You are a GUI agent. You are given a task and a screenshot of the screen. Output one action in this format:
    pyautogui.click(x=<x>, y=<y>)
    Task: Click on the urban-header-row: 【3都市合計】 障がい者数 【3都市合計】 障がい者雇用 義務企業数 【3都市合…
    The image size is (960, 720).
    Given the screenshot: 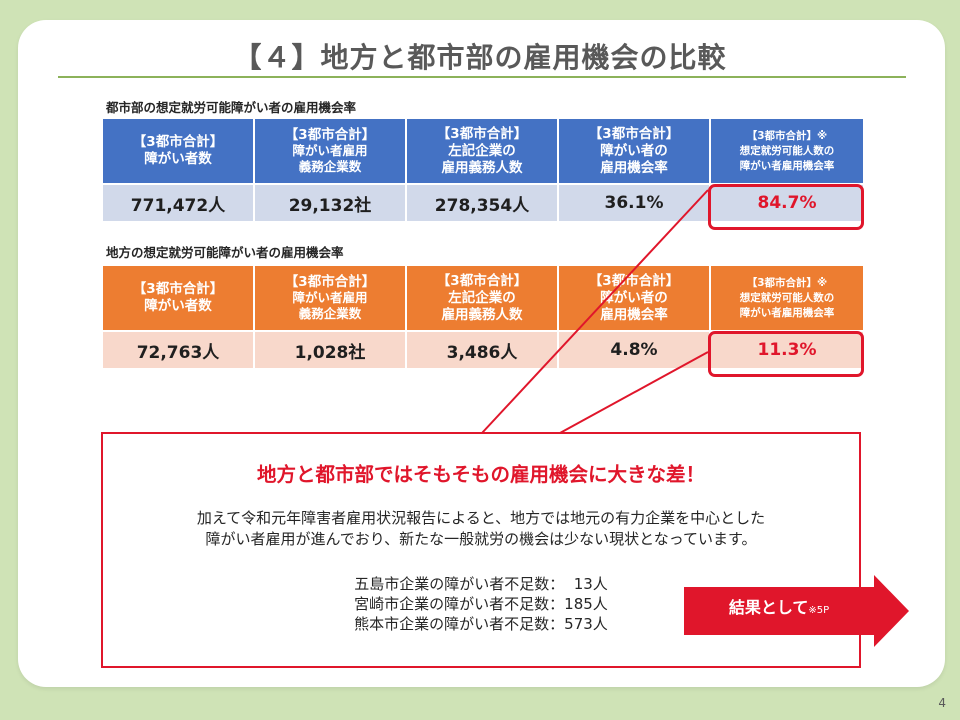 What is the action you would take?
    pyautogui.click(x=483, y=151)
    